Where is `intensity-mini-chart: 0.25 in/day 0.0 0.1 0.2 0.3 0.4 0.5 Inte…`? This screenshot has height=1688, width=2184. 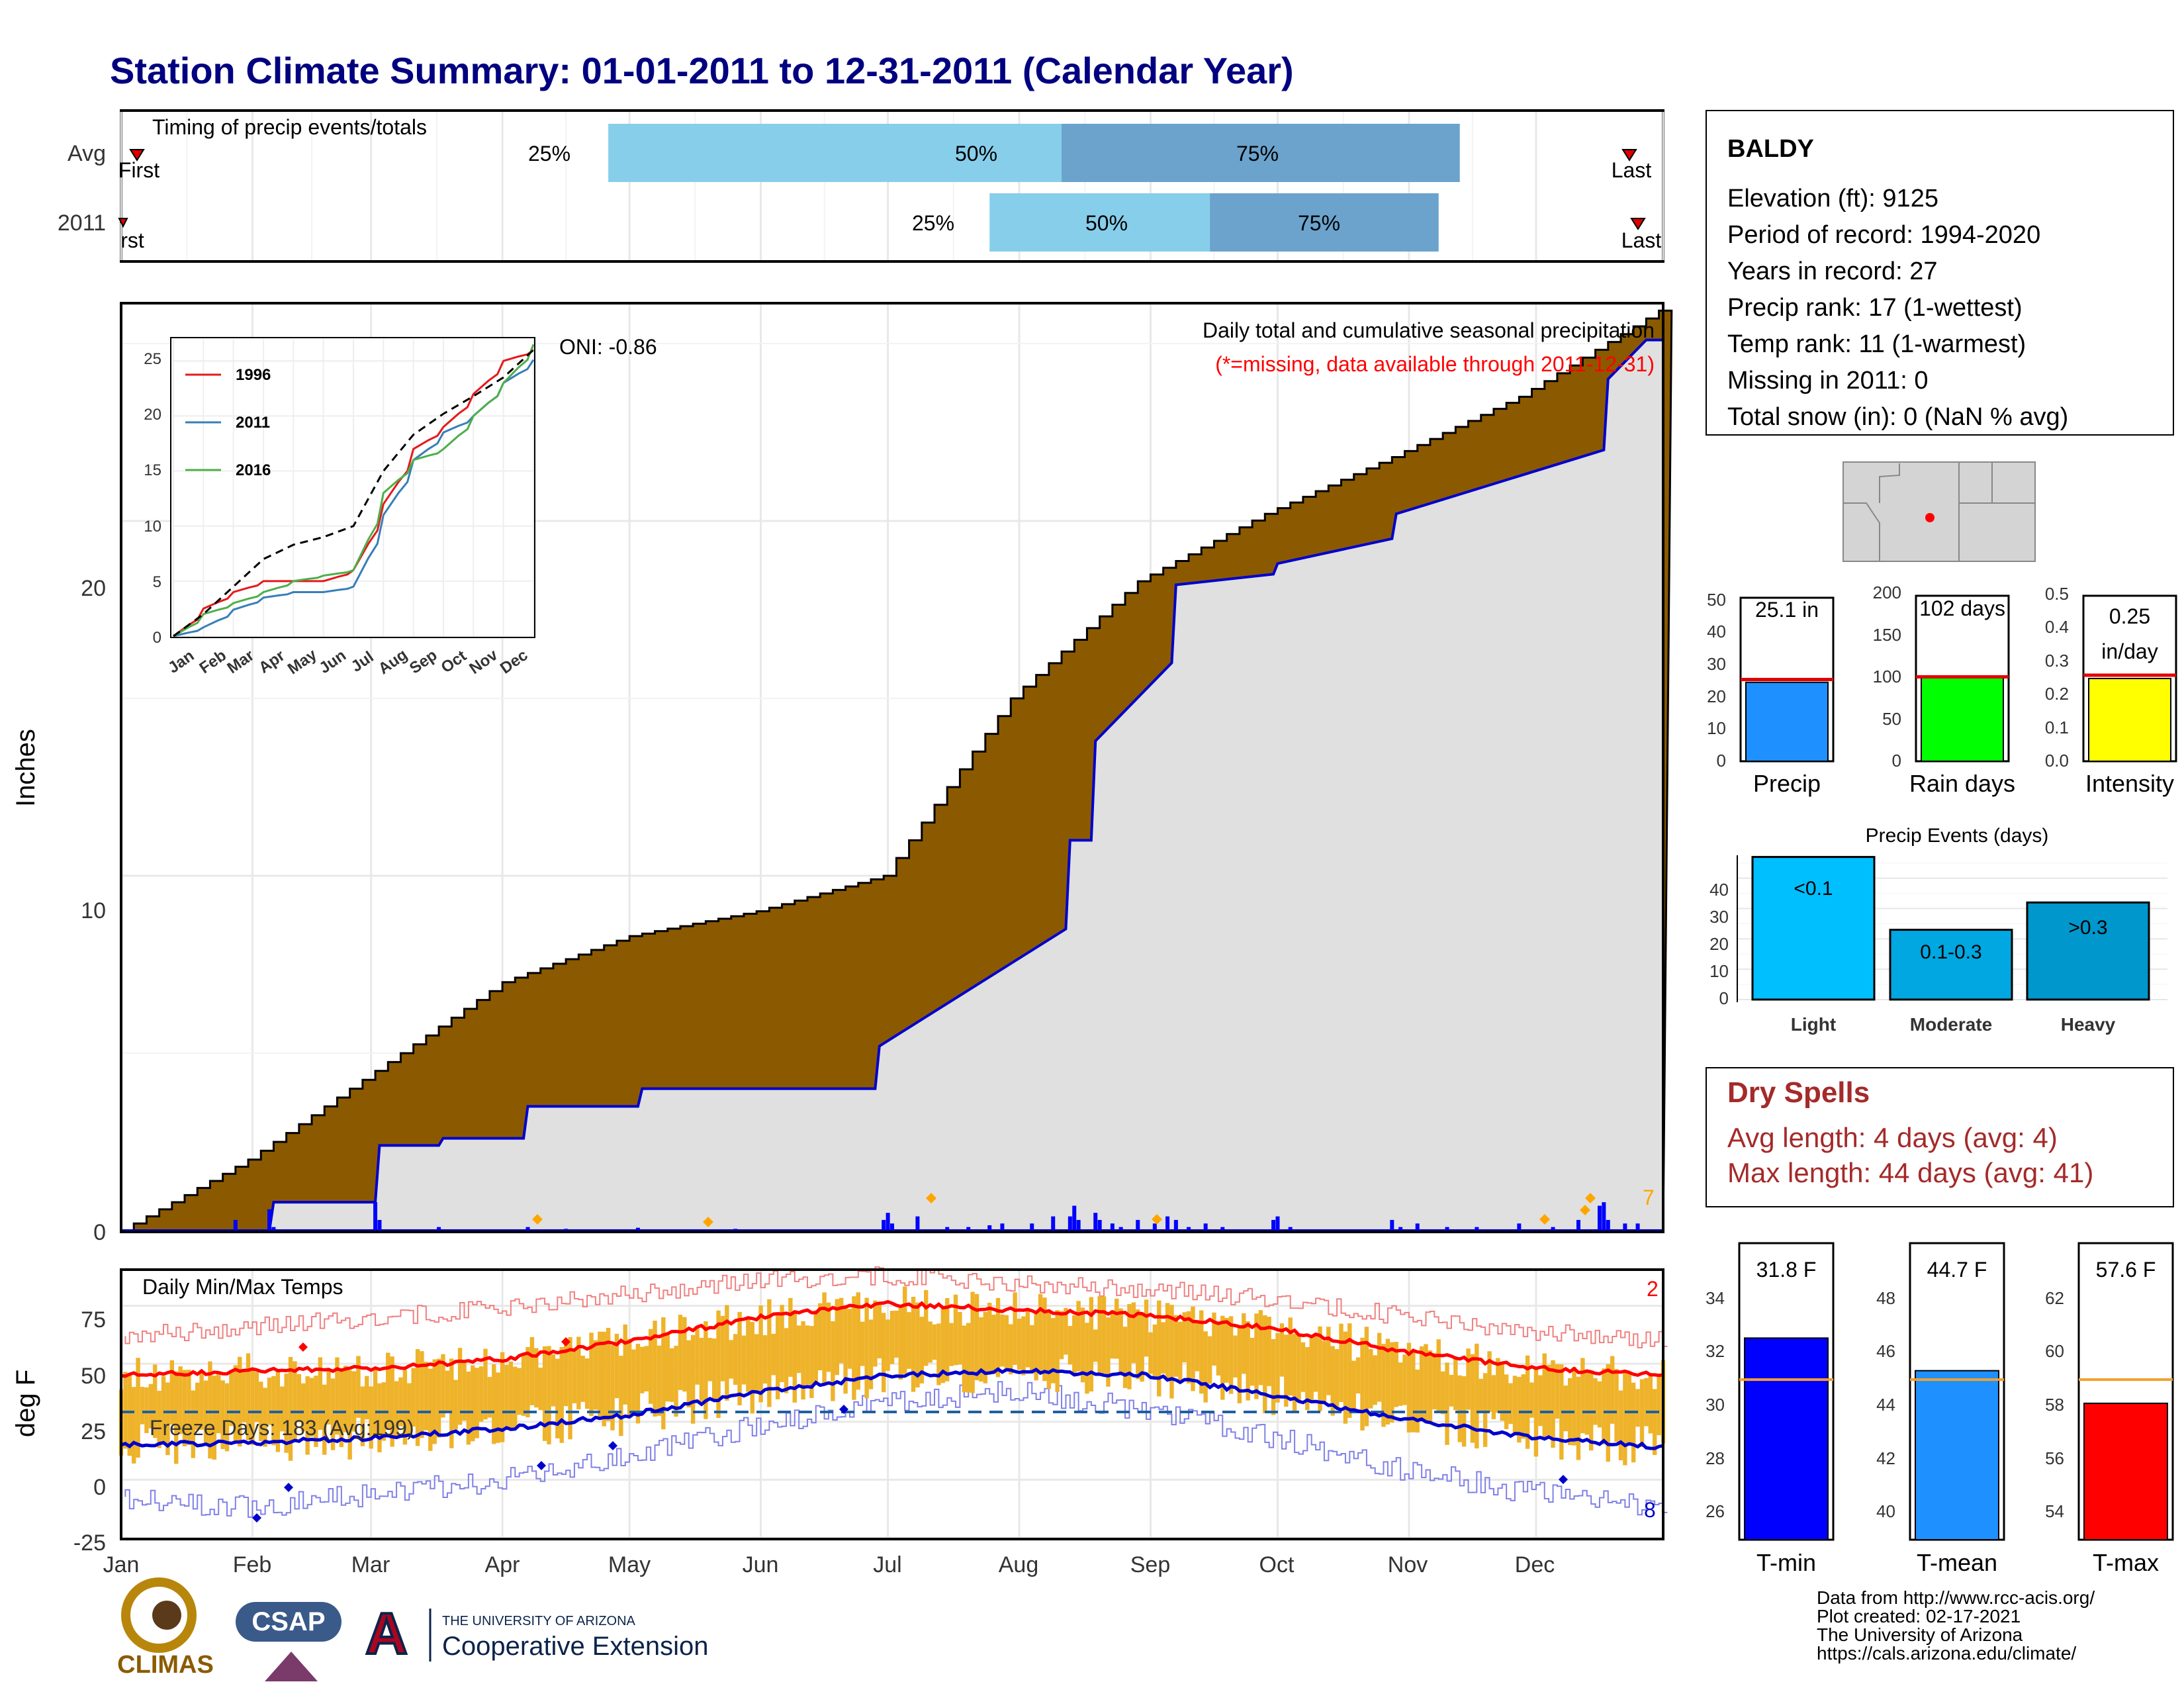 intensity-mini-chart: 0.25 in/day 0.0 0.1 0.2 0.3 0.4 0.5 Inte… is located at coordinates (2111, 690).